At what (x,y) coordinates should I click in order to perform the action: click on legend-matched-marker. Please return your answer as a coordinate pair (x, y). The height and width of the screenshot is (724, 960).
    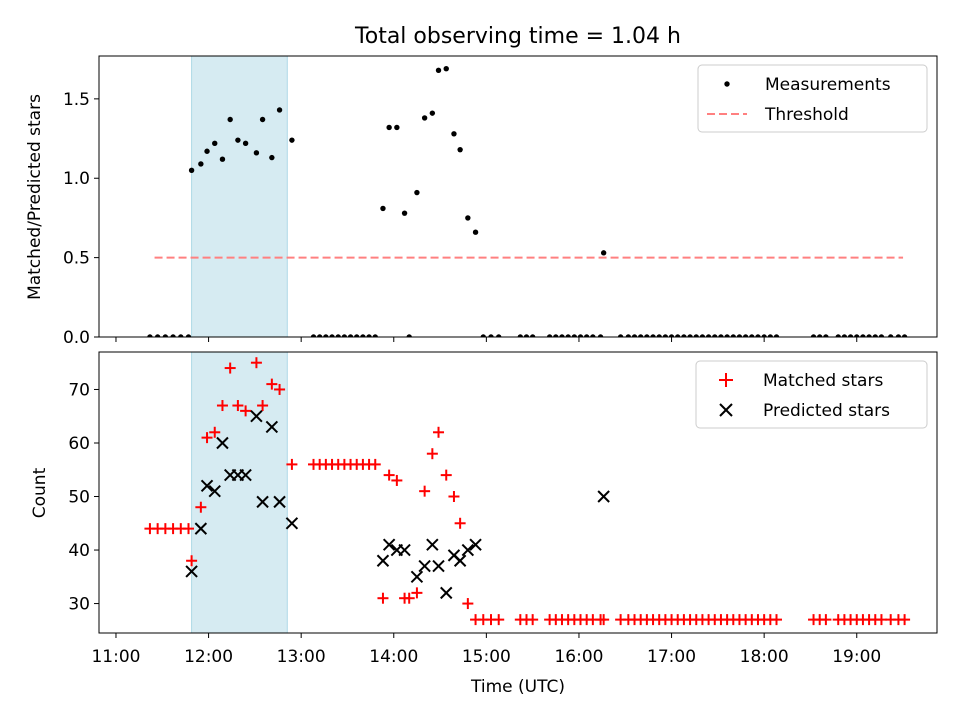
    Looking at the image, I should click on (726, 380).